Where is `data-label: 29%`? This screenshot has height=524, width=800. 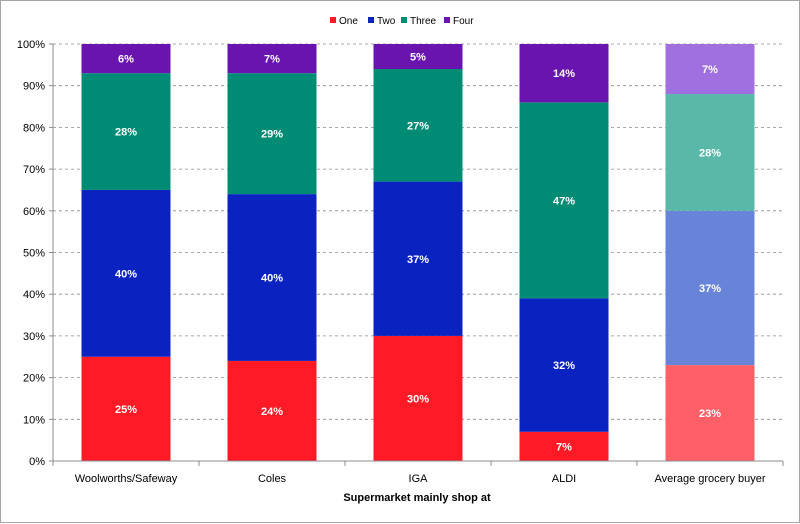
data-label: 29% is located at coordinates (272, 135).